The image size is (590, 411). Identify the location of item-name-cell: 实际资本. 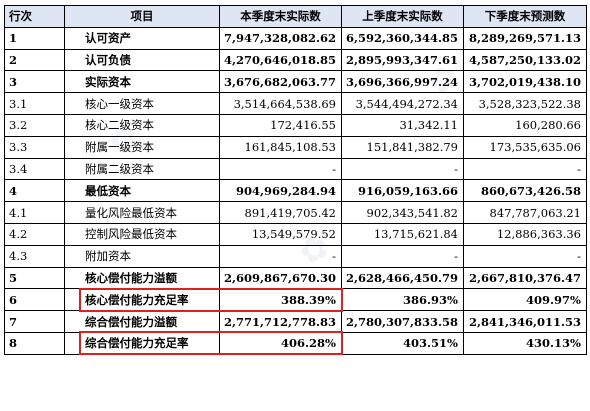
(142, 82).